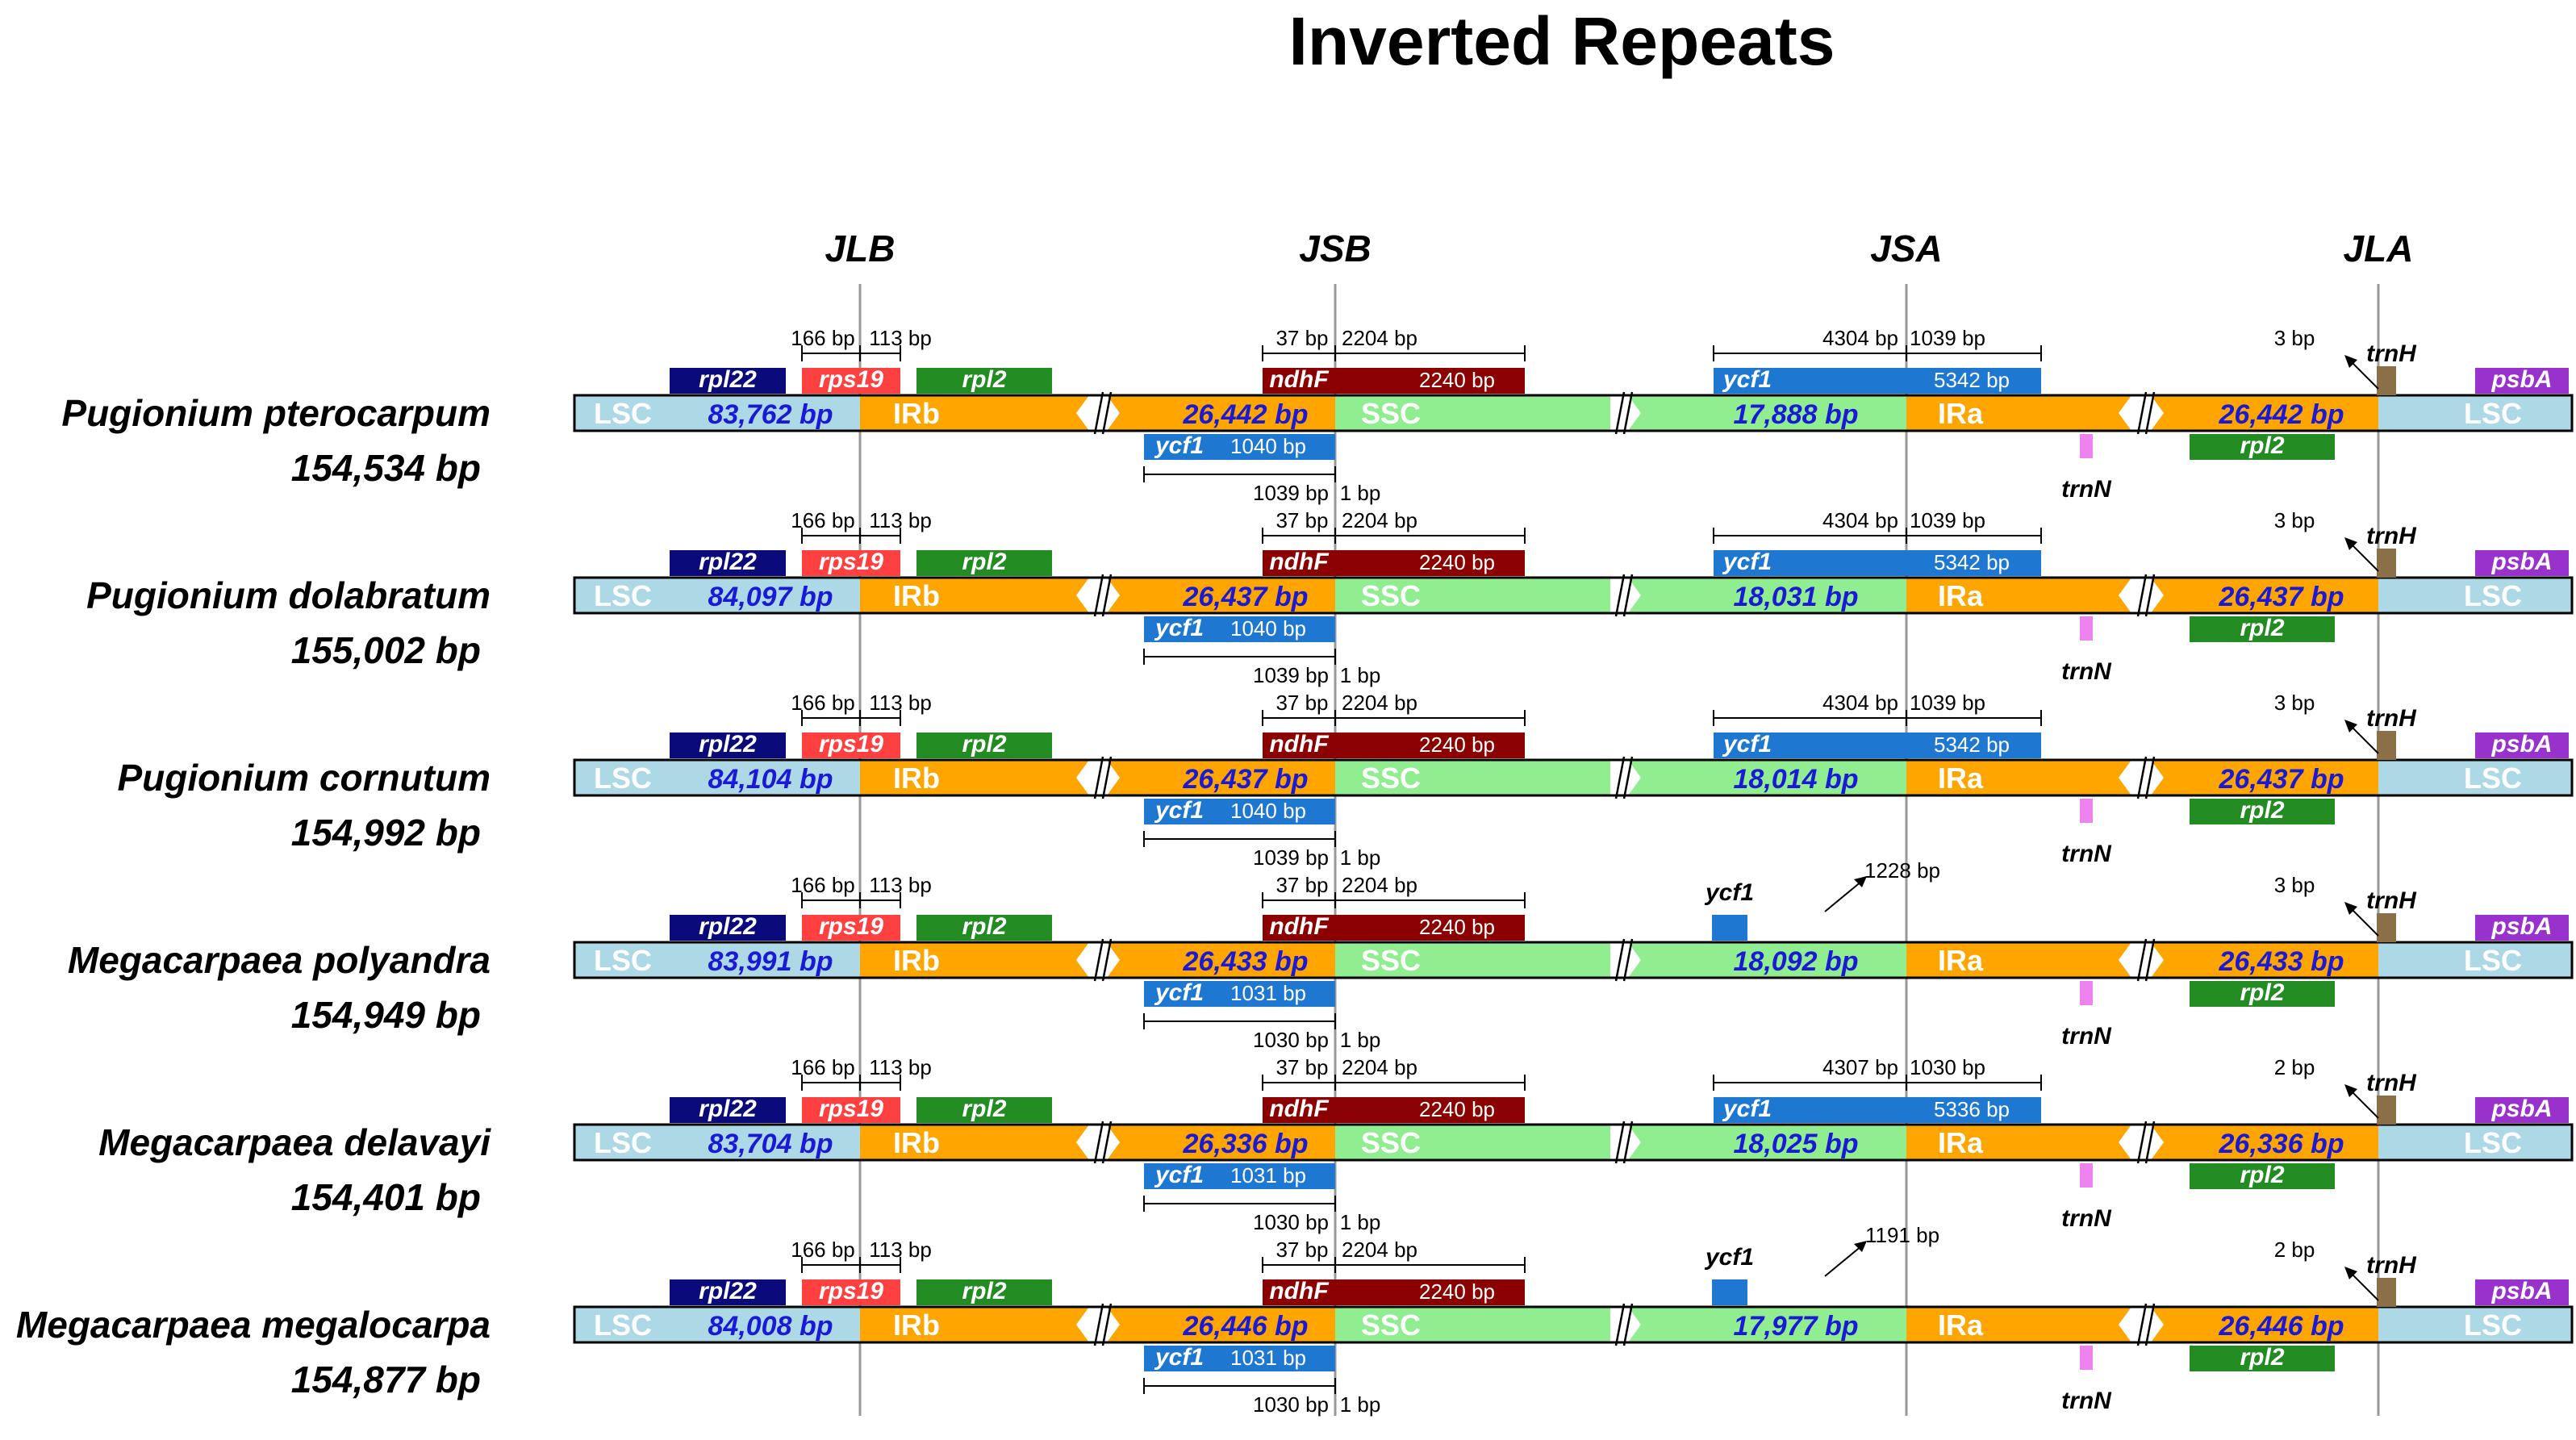  Describe the element at coordinates (1972, 380) in the screenshot. I see `ycf1-length: 5342 bp` at that location.